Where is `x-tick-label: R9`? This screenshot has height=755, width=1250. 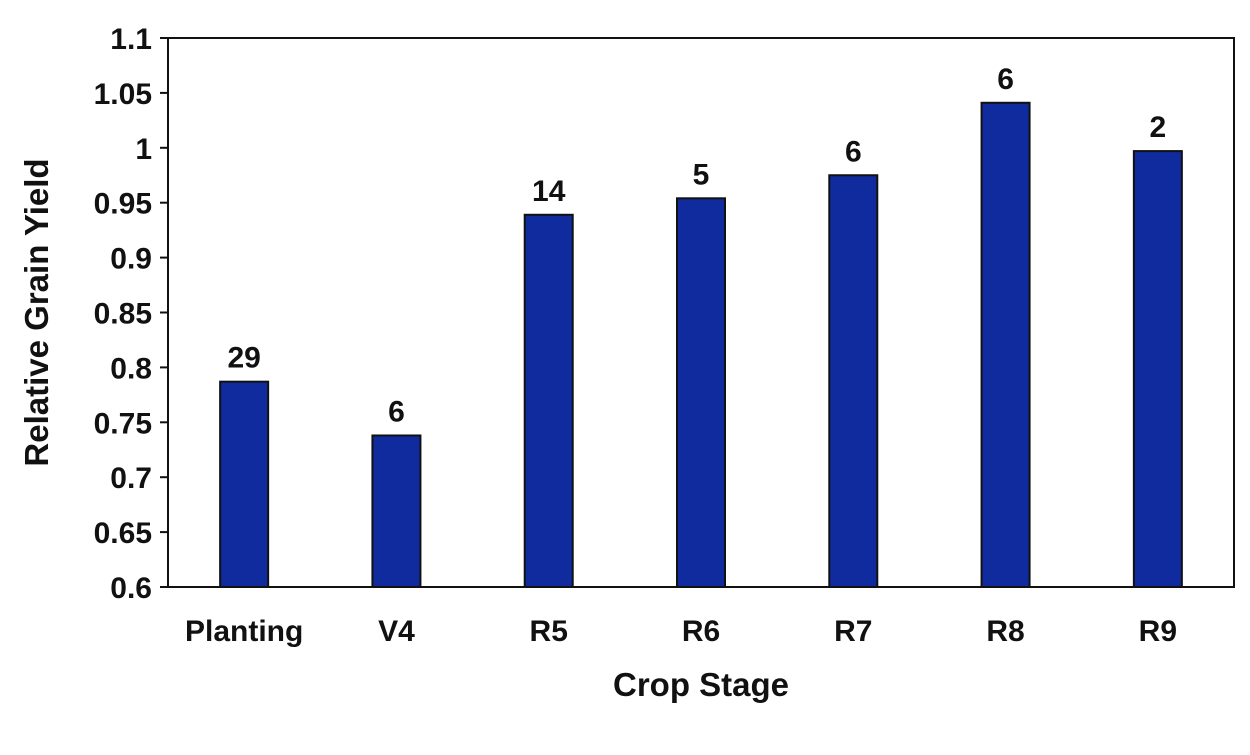
x-tick-label: R9 is located at coordinates (1158, 631).